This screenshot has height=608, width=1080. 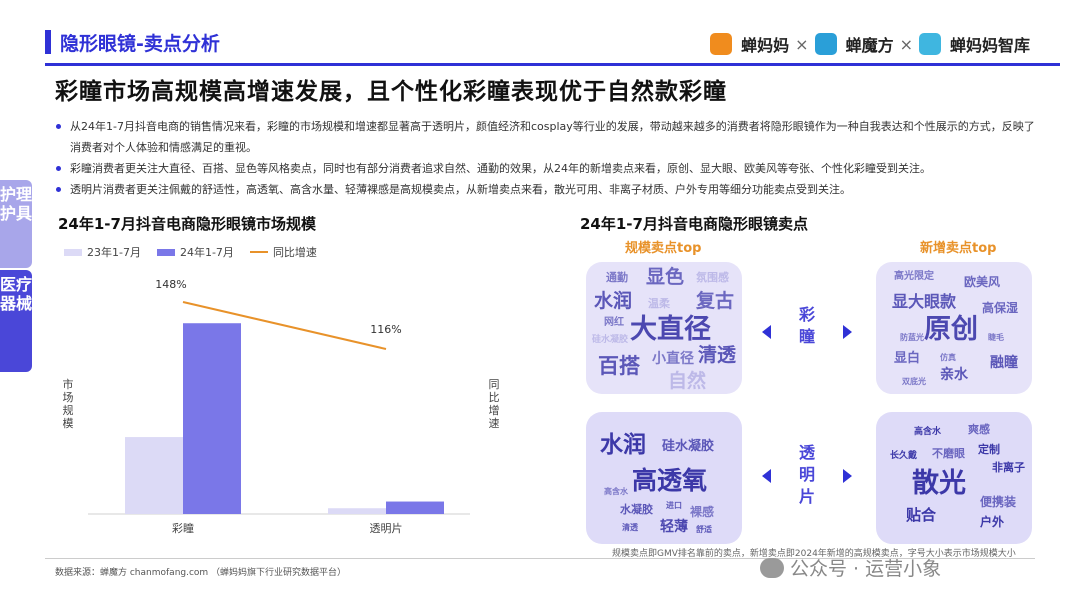 What do you see at coordinates (494, 404) in the screenshot?
I see `y2-axis-label: 同比增速` at bounding box center [494, 404].